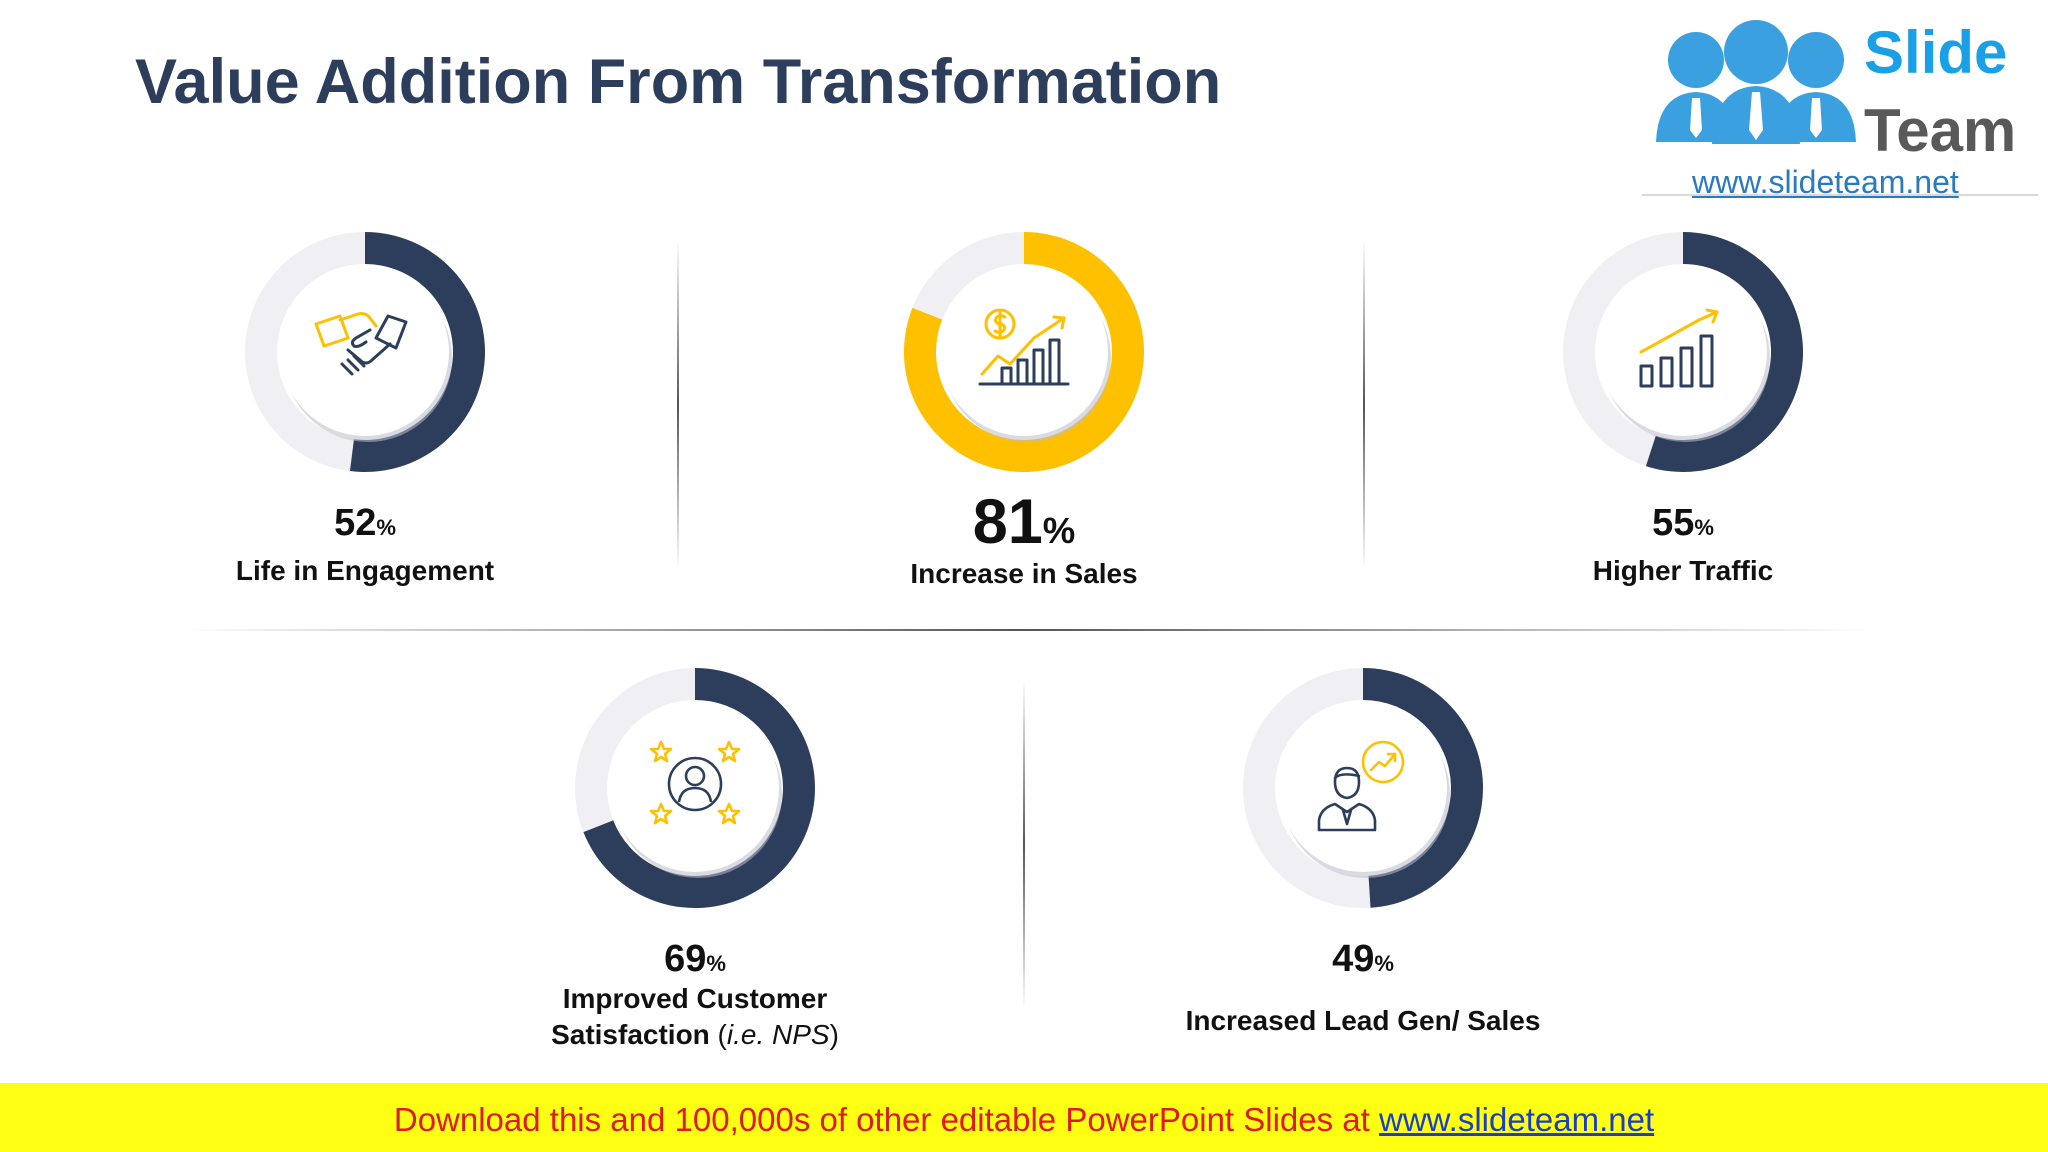 This screenshot has height=1152, width=2048. I want to click on people-logo-icon, so click(1756, 82).